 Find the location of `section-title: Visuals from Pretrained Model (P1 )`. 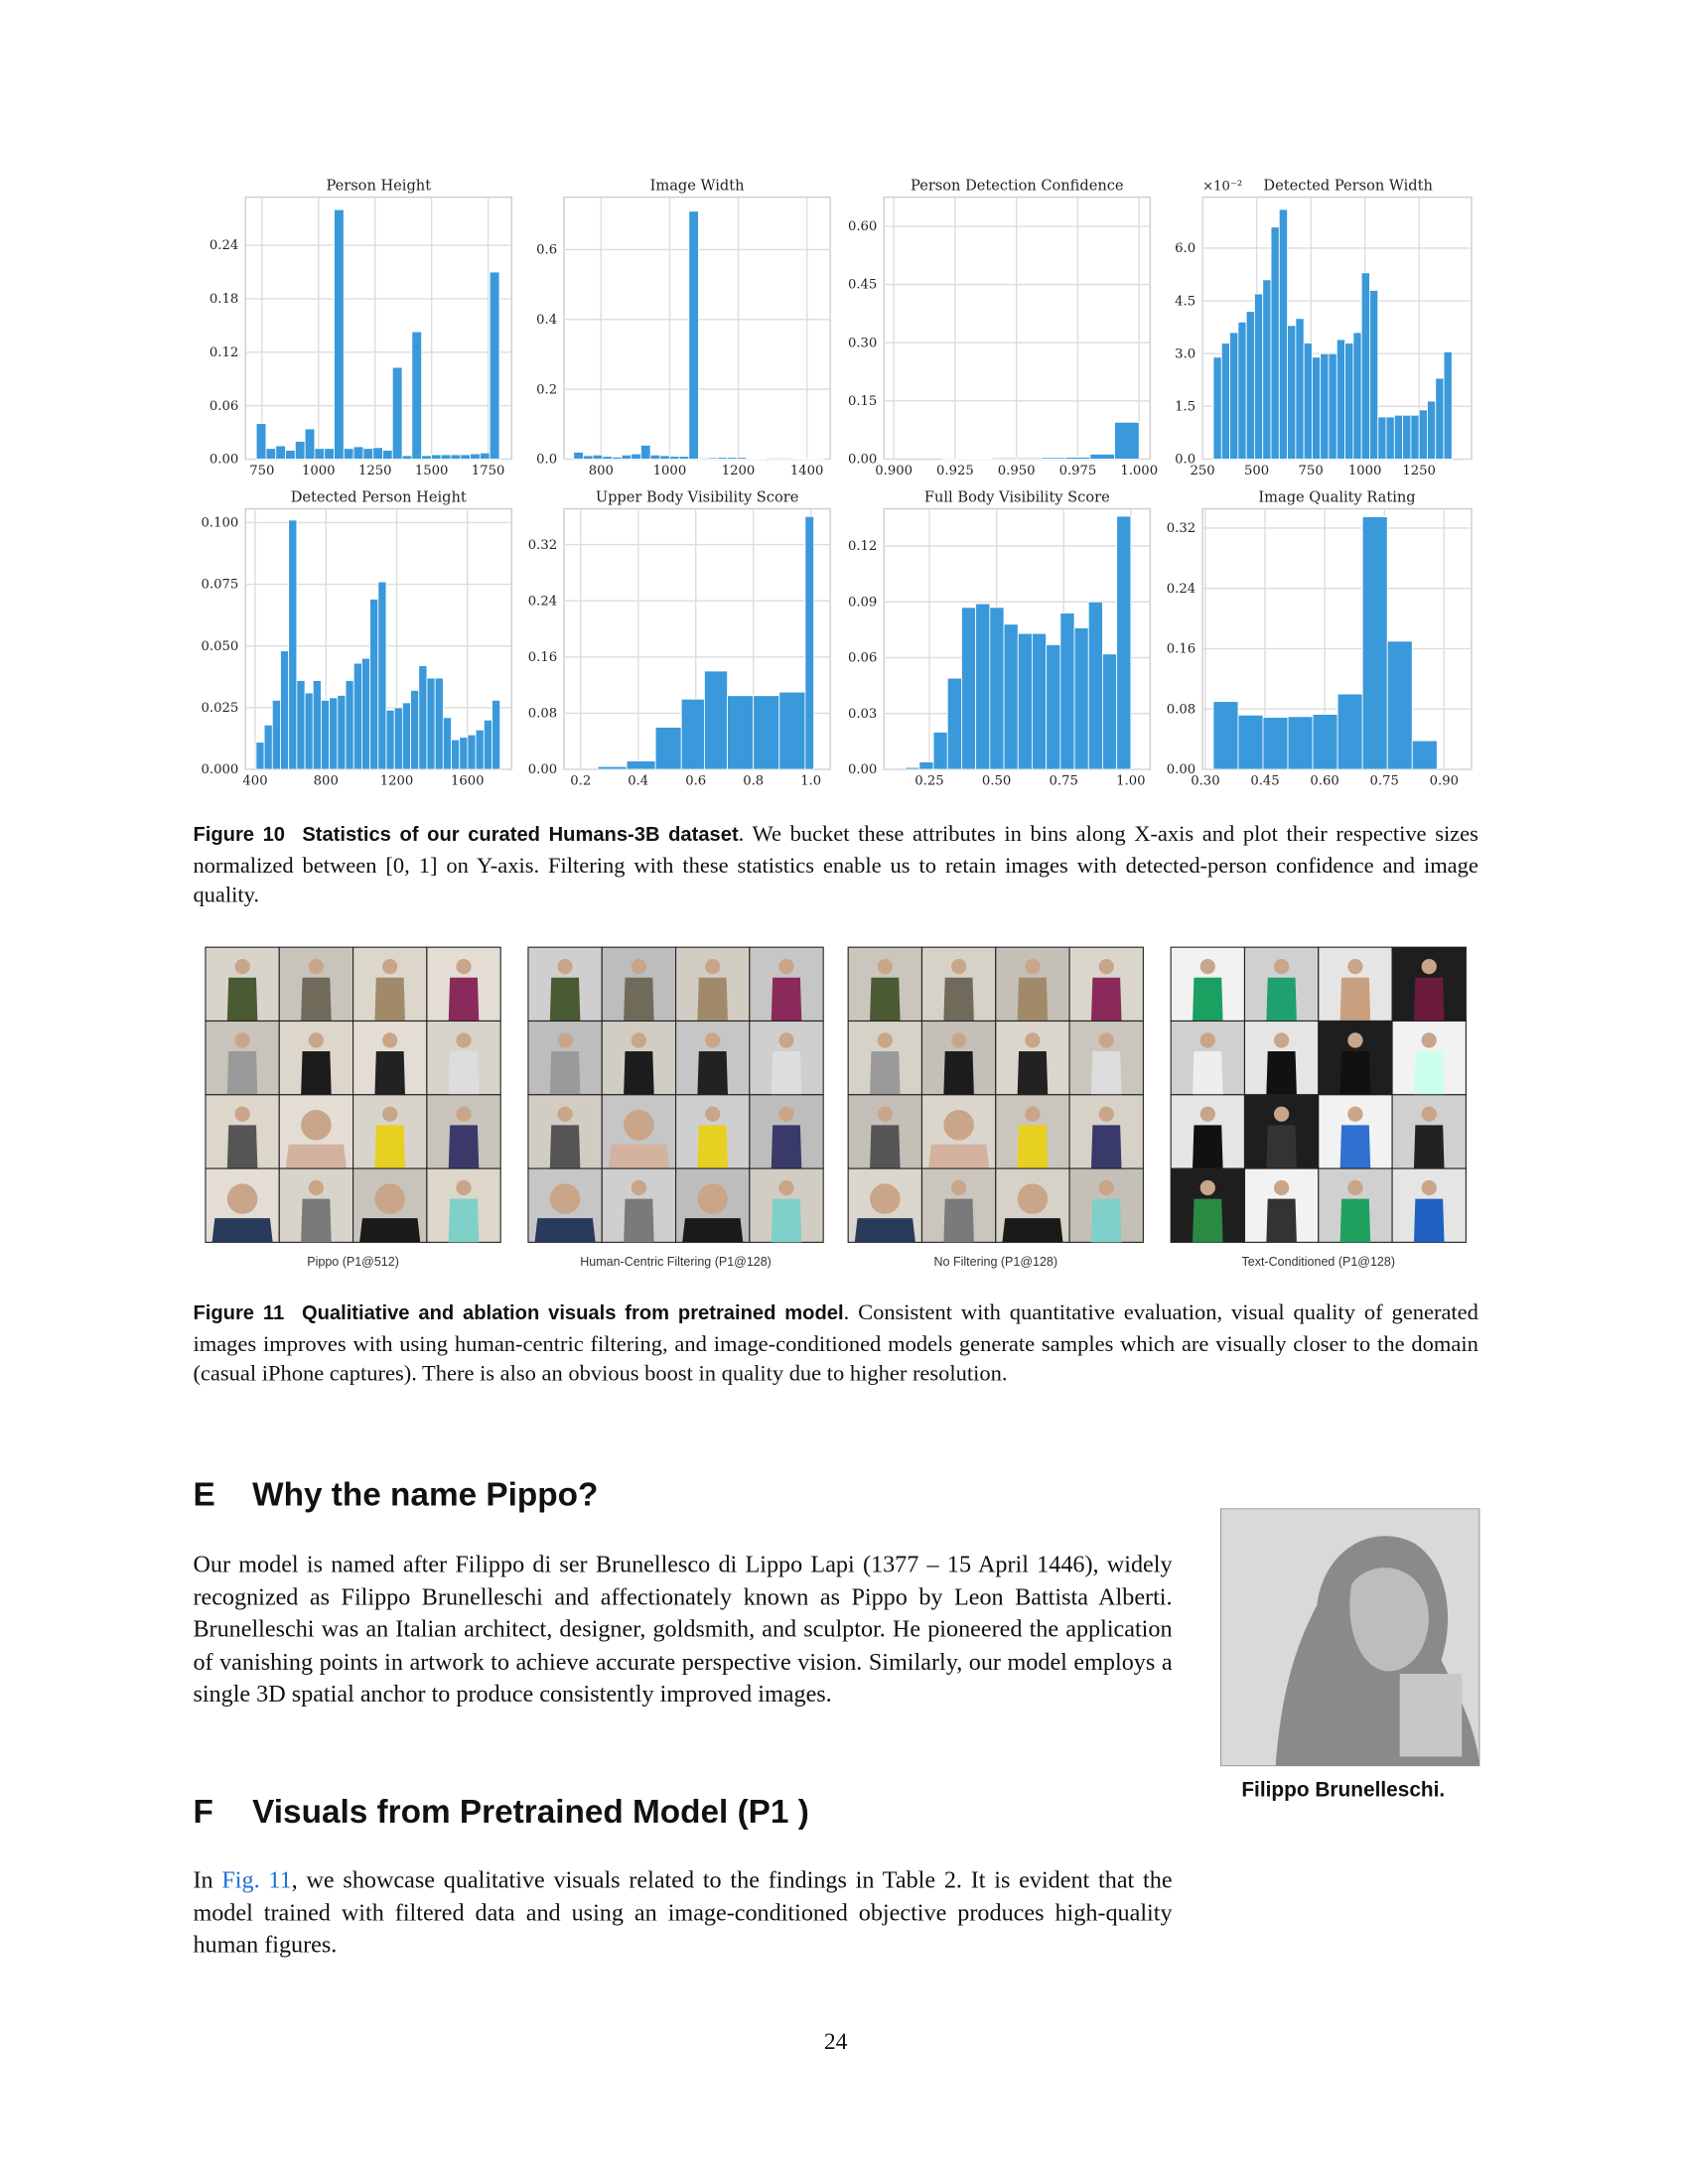

section-title: Visuals from Pretrained Model (P1 ) is located at coordinates (530, 1812).